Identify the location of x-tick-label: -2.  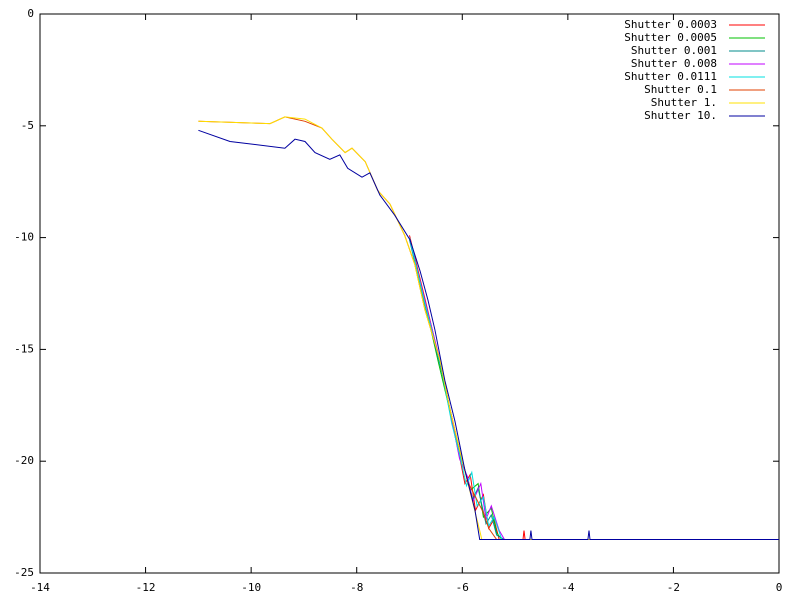
(673, 587).